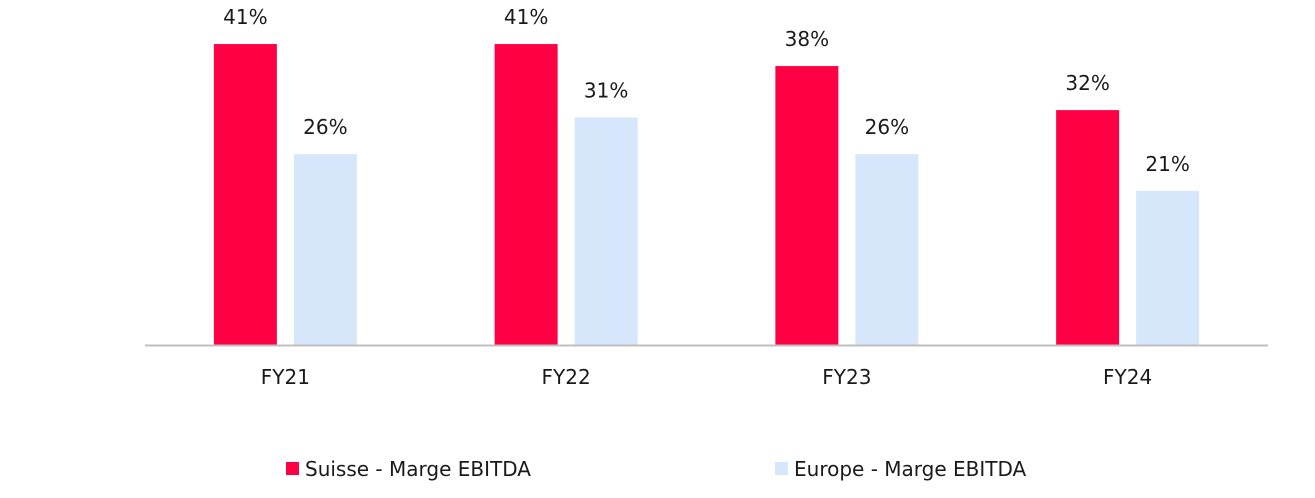  I want to click on legend-label-series-2: Europe - Marge EBITDA, so click(910, 469).